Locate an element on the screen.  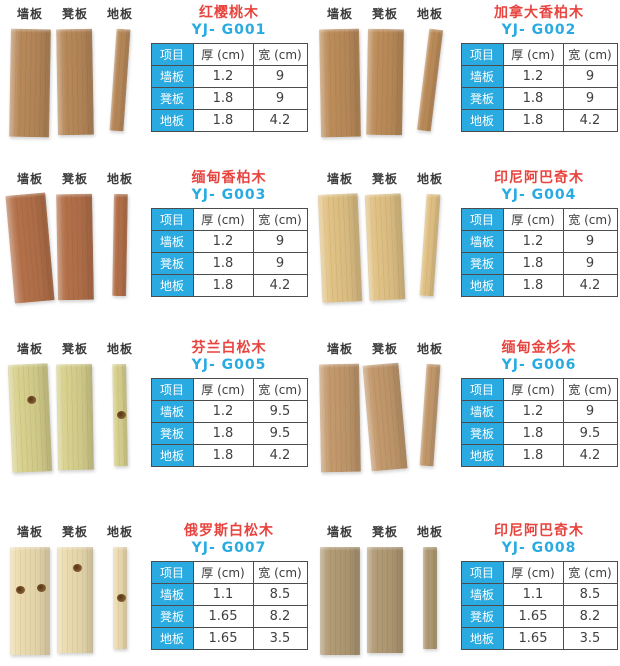
product-name: 缅甸香柏木 is located at coordinates (229, 178).